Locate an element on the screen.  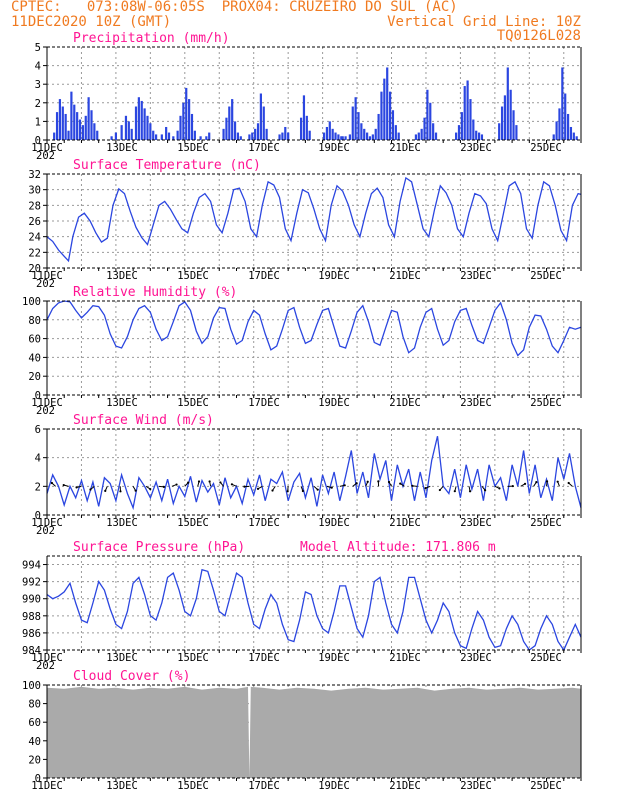
y-tick-label: 6 is located at coordinates (38, 430).